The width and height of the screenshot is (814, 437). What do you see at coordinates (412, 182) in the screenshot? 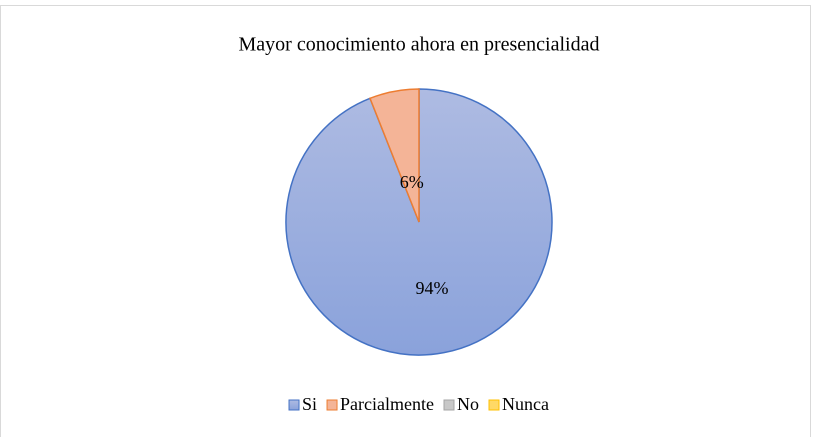
I see `data-label: 6%` at bounding box center [412, 182].